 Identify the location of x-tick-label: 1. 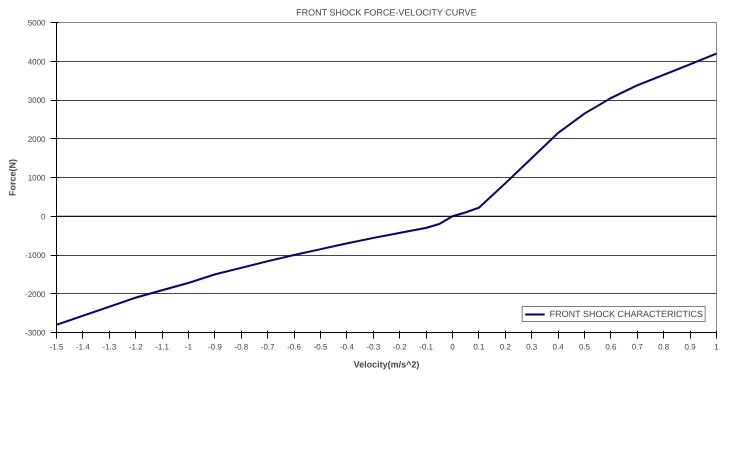
(717, 347).